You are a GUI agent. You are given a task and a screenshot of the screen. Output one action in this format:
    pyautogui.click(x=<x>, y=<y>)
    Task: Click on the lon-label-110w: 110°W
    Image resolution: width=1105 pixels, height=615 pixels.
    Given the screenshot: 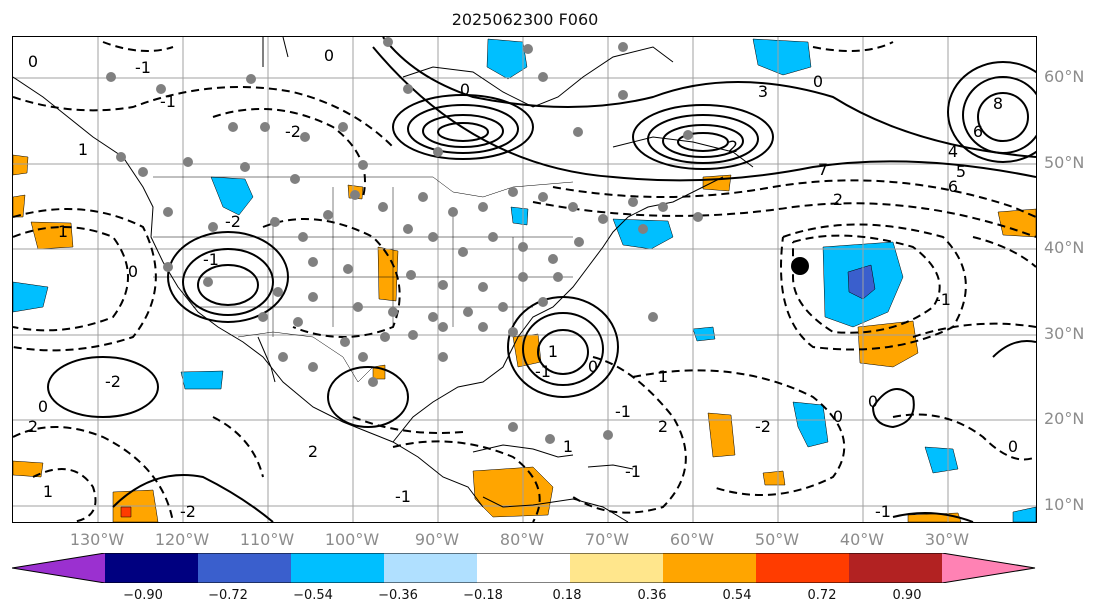 What is the action you would take?
    pyautogui.click(x=267, y=539)
    